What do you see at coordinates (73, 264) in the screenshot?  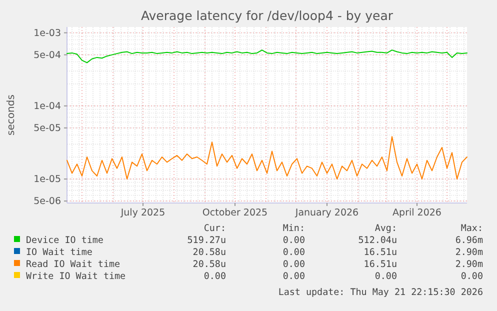 I see `legend-label: Read IO Wait time` at bounding box center [73, 264].